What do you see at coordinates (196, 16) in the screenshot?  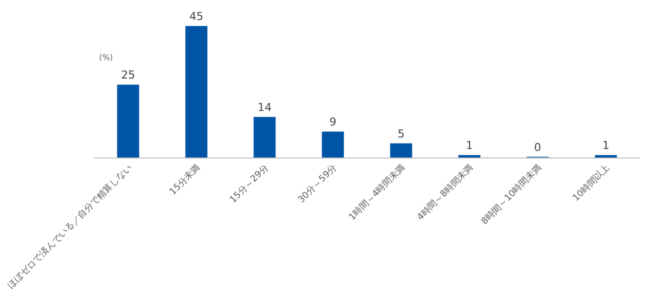 I see `data-label: 45` at bounding box center [196, 16].